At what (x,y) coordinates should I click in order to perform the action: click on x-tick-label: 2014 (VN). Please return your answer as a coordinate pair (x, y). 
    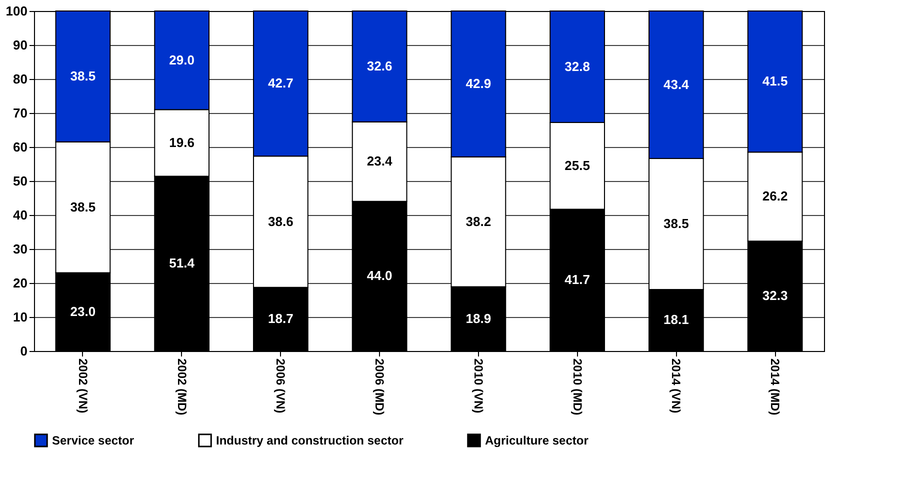
    Looking at the image, I should click on (676, 386).